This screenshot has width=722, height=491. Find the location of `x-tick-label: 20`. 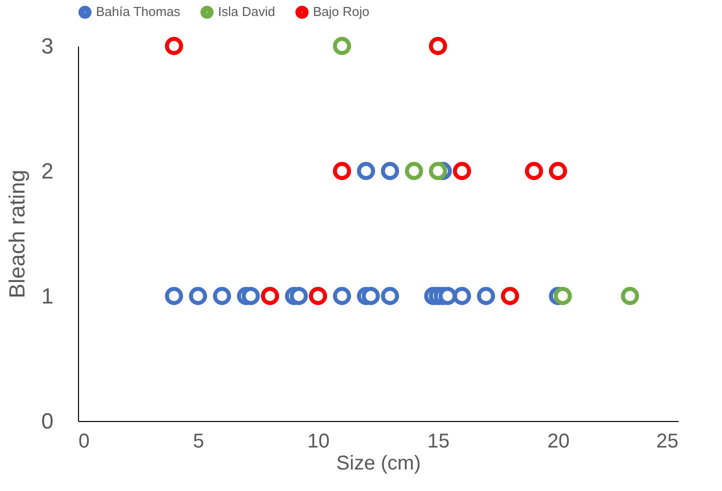

x-tick-label: 20 is located at coordinates (558, 441).